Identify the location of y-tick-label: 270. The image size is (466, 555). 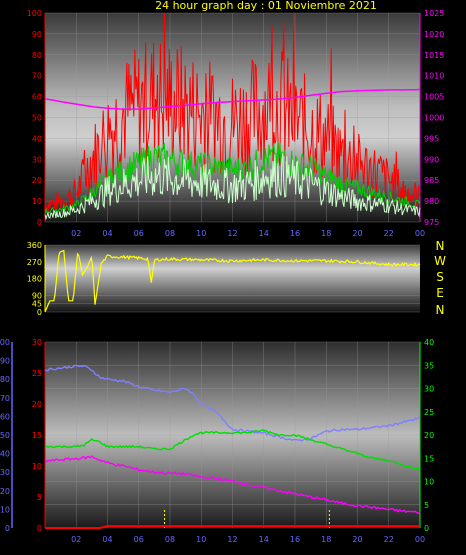
(34, 262).